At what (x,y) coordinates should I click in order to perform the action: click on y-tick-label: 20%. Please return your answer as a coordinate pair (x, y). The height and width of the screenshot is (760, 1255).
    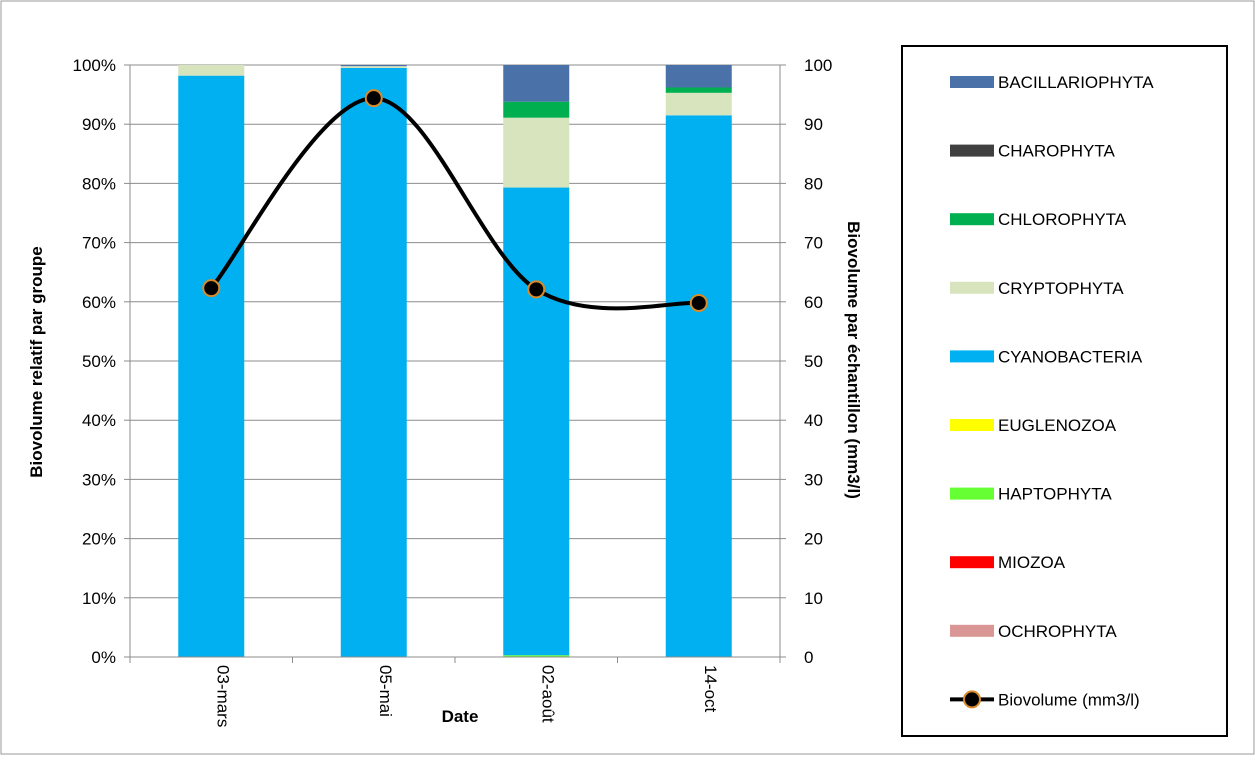
    Looking at the image, I should click on (99, 539).